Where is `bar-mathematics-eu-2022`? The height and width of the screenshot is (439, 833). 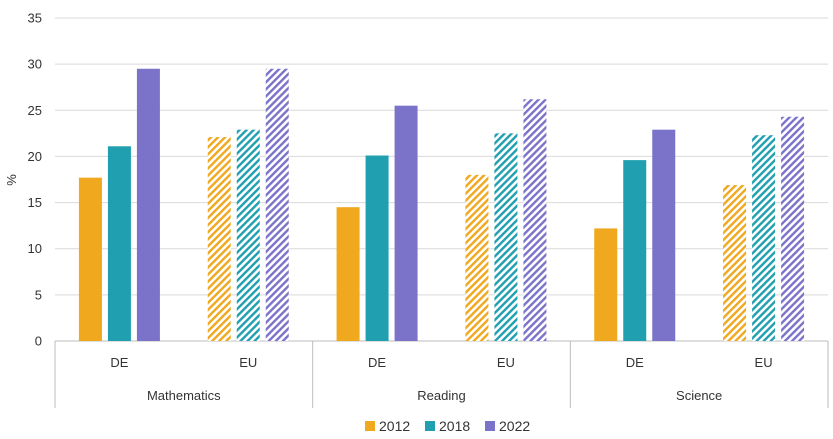
bar-mathematics-eu-2022 is located at coordinates (277, 204).